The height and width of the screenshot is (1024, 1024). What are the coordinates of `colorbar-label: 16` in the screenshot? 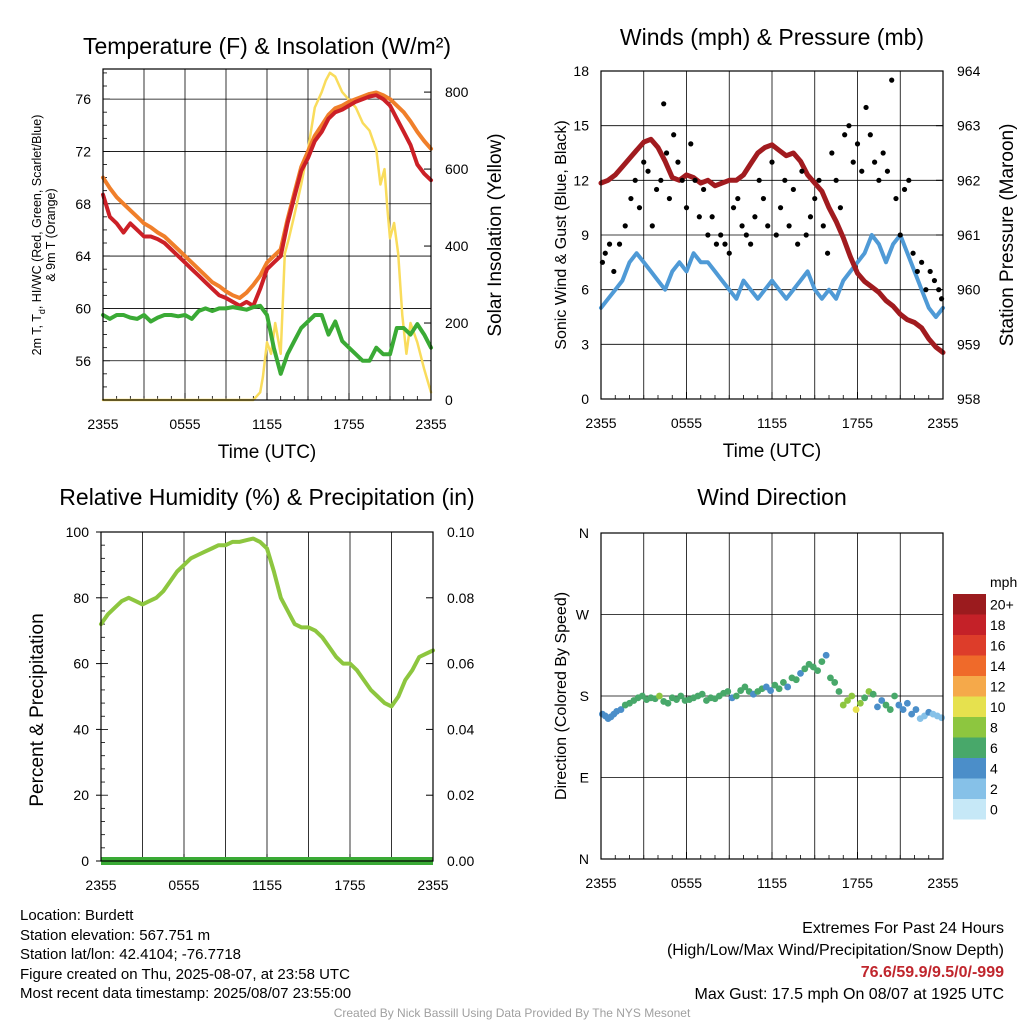 It's located at (998, 645).